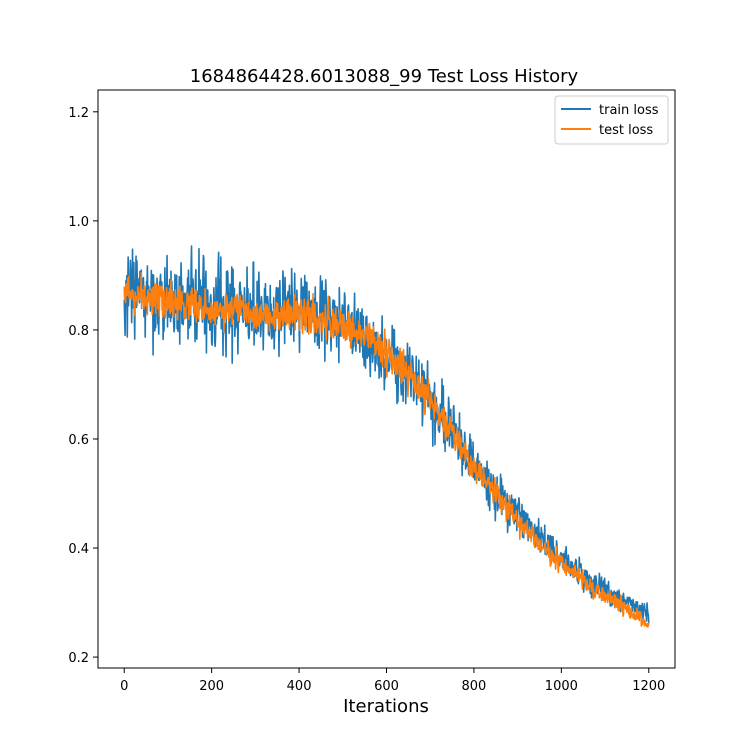 The width and height of the screenshot is (750, 750). Describe the element at coordinates (78, 549) in the screenshot. I see `y-tick-label: 0.4` at that location.